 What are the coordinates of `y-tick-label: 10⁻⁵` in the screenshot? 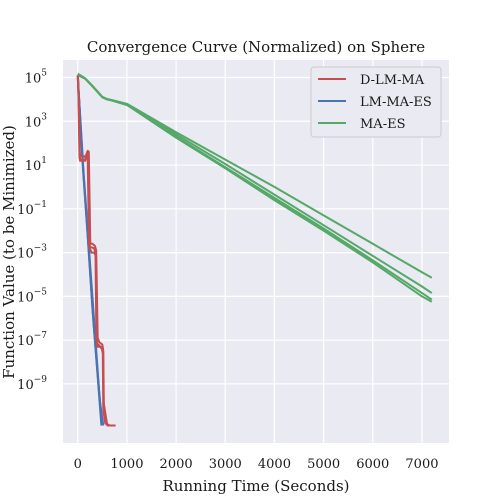 It's located at (32, 296).